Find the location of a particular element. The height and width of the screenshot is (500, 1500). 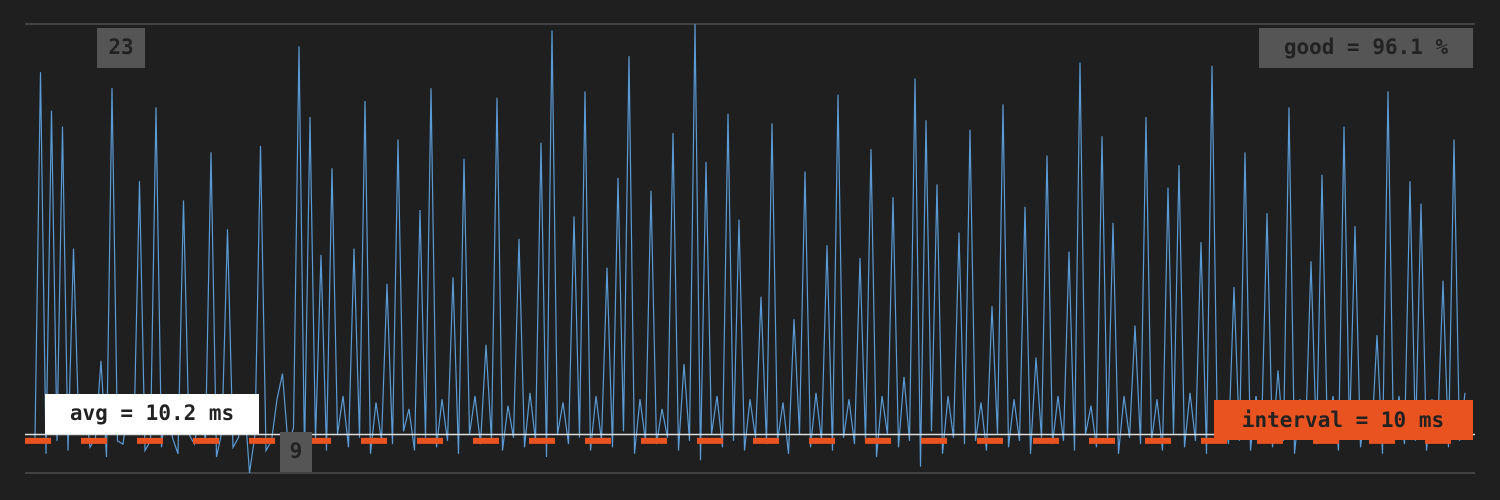

max-label: 23 is located at coordinates (120, 47).